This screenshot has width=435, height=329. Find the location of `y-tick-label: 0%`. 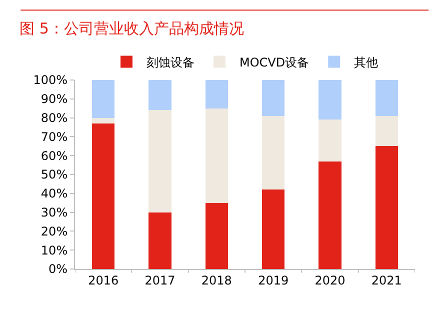

y-tick-label: 0% is located at coordinates (58, 269).